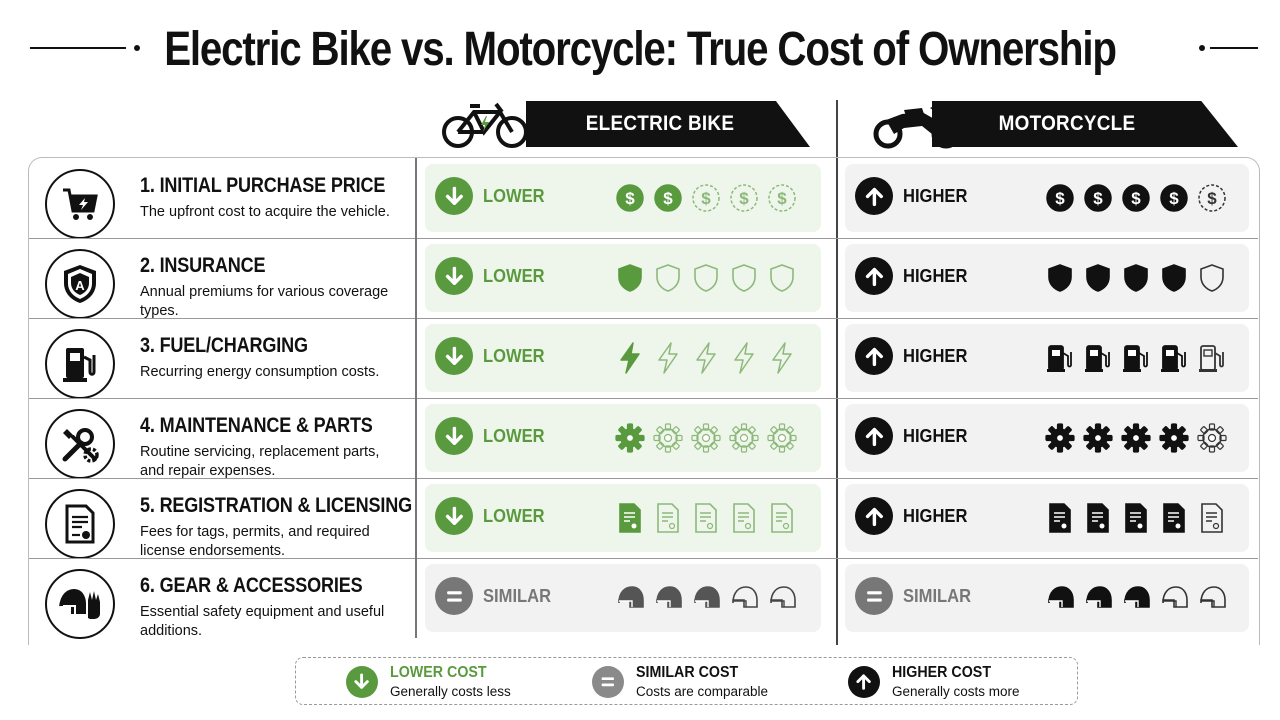 The image size is (1280, 720). I want to click on category-description: The upfront cost to acquire the vehicle., so click(265, 212).